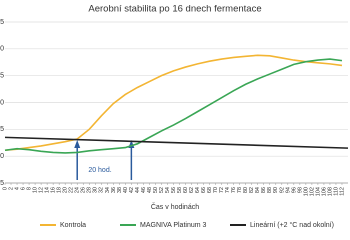  Describe the element at coordinates (300, 190) in the screenshot. I see `x-tick-label: 98` at that location.